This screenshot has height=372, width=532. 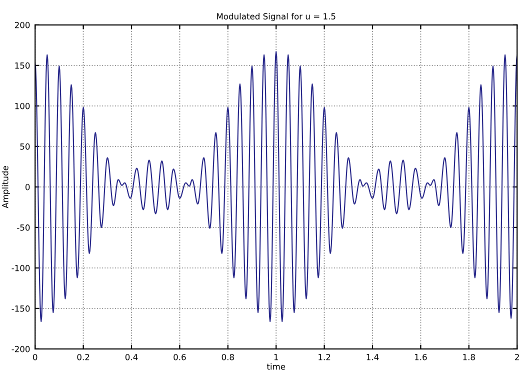 What do you see at coordinates (372, 357) in the screenshot?
I see `x-tick-label: 1.4` at bounding box center [372, 357].